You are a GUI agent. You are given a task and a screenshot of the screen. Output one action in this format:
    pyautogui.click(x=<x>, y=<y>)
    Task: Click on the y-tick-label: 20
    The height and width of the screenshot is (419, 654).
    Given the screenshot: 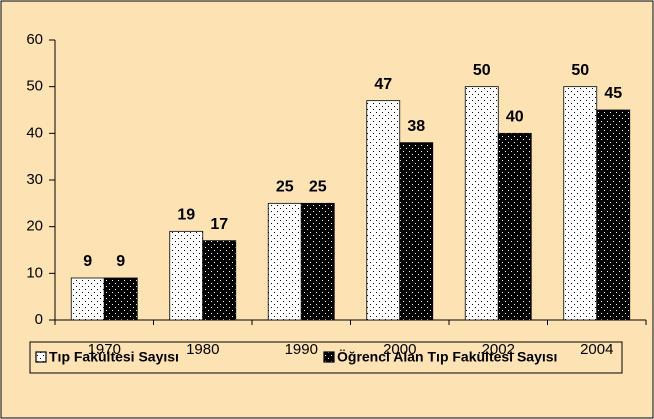 What is the action you would take?
    pyautogui.click(x=34, y=226)
    